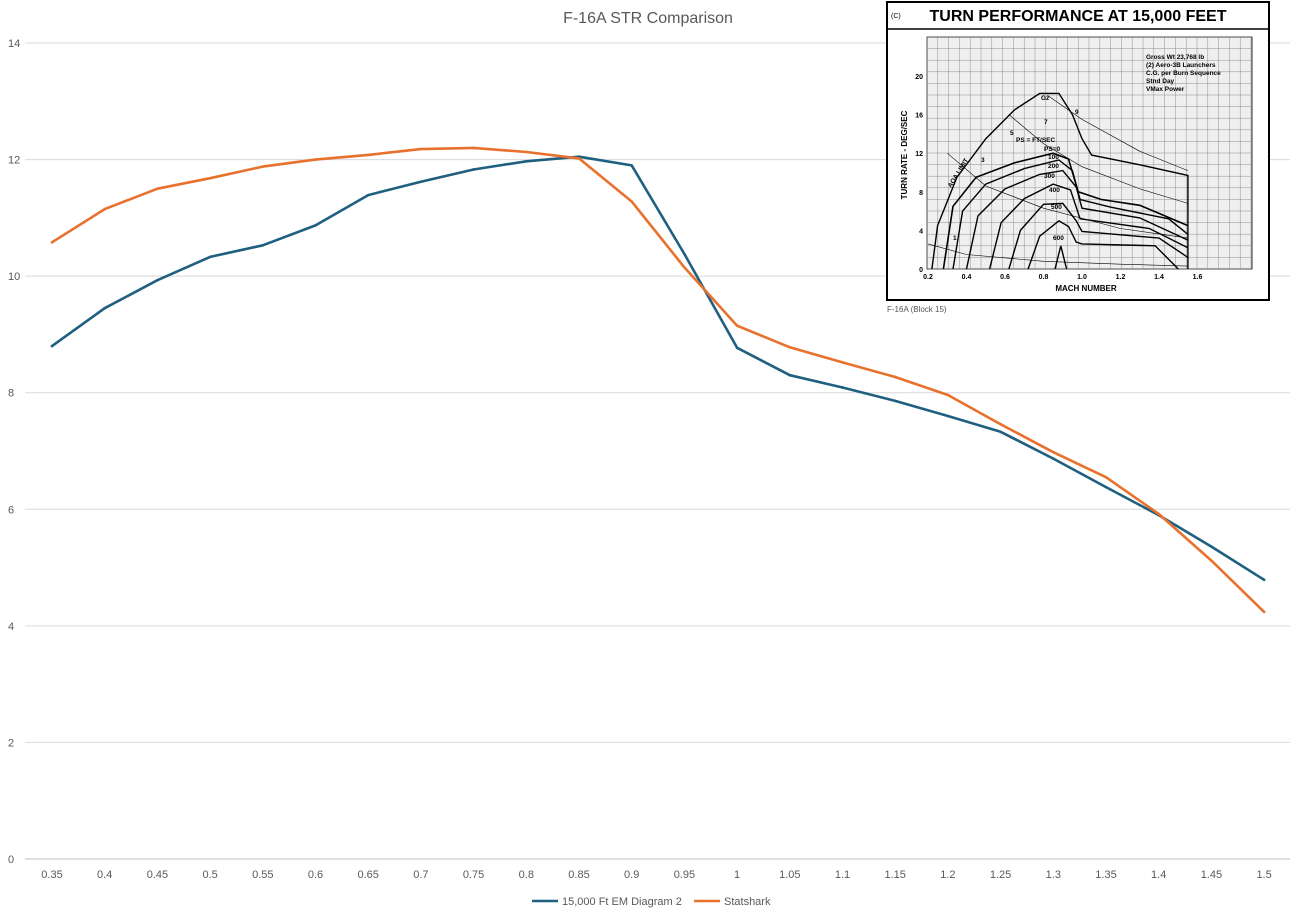 The image size is (1298, 917). What do you see at coordinates (919, 154) in the screenshot?
I see `inset-y-tick: 12` at bounding box center [919, 154].